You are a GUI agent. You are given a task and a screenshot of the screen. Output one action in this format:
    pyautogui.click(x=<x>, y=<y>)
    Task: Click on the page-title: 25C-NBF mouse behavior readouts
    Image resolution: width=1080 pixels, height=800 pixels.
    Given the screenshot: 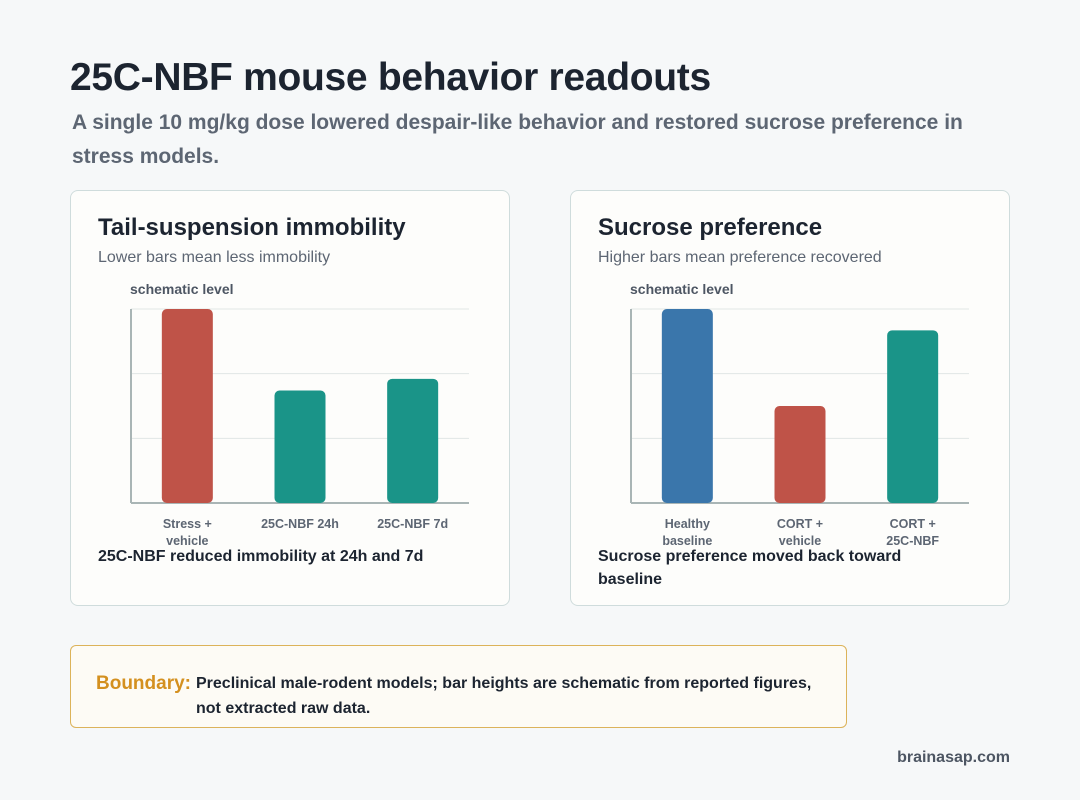 What is the action you would take?
    pyautogui.click(x=390, y=77)
    